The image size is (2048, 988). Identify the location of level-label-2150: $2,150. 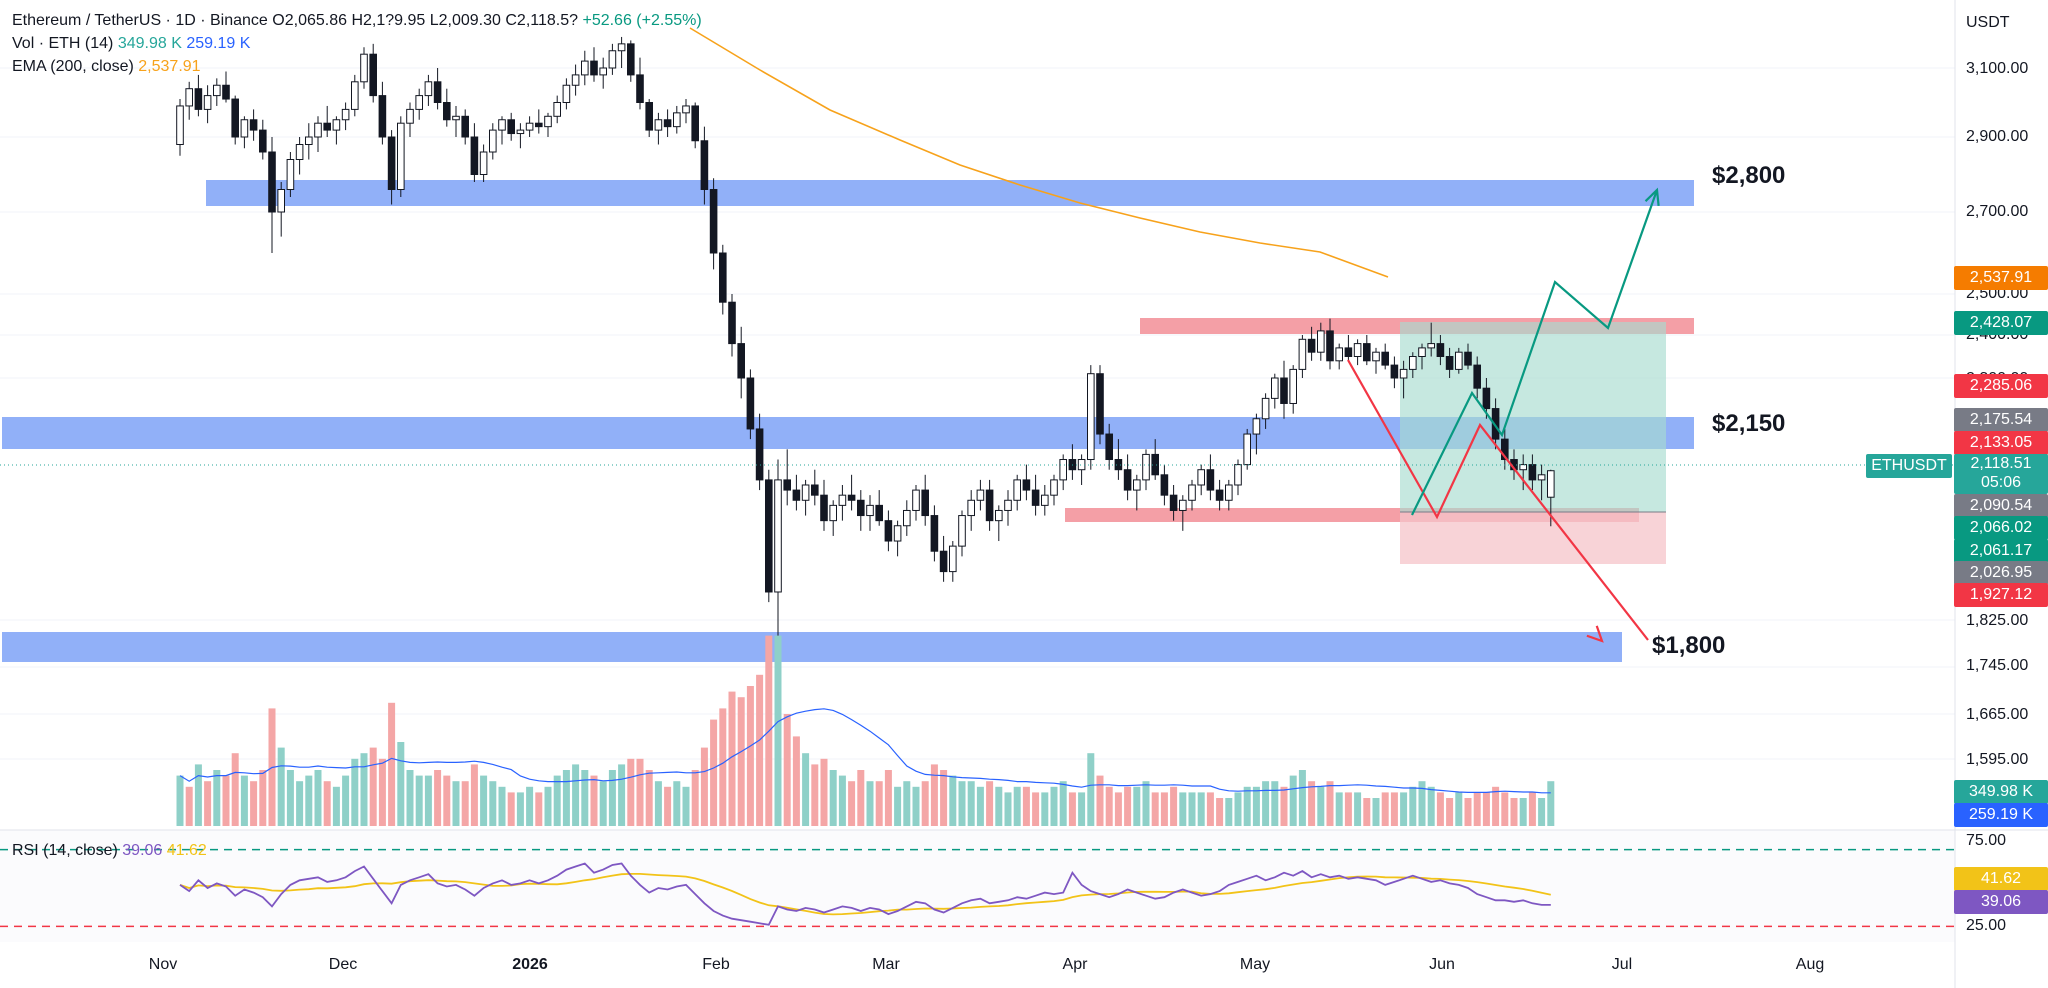
(1749, 423).